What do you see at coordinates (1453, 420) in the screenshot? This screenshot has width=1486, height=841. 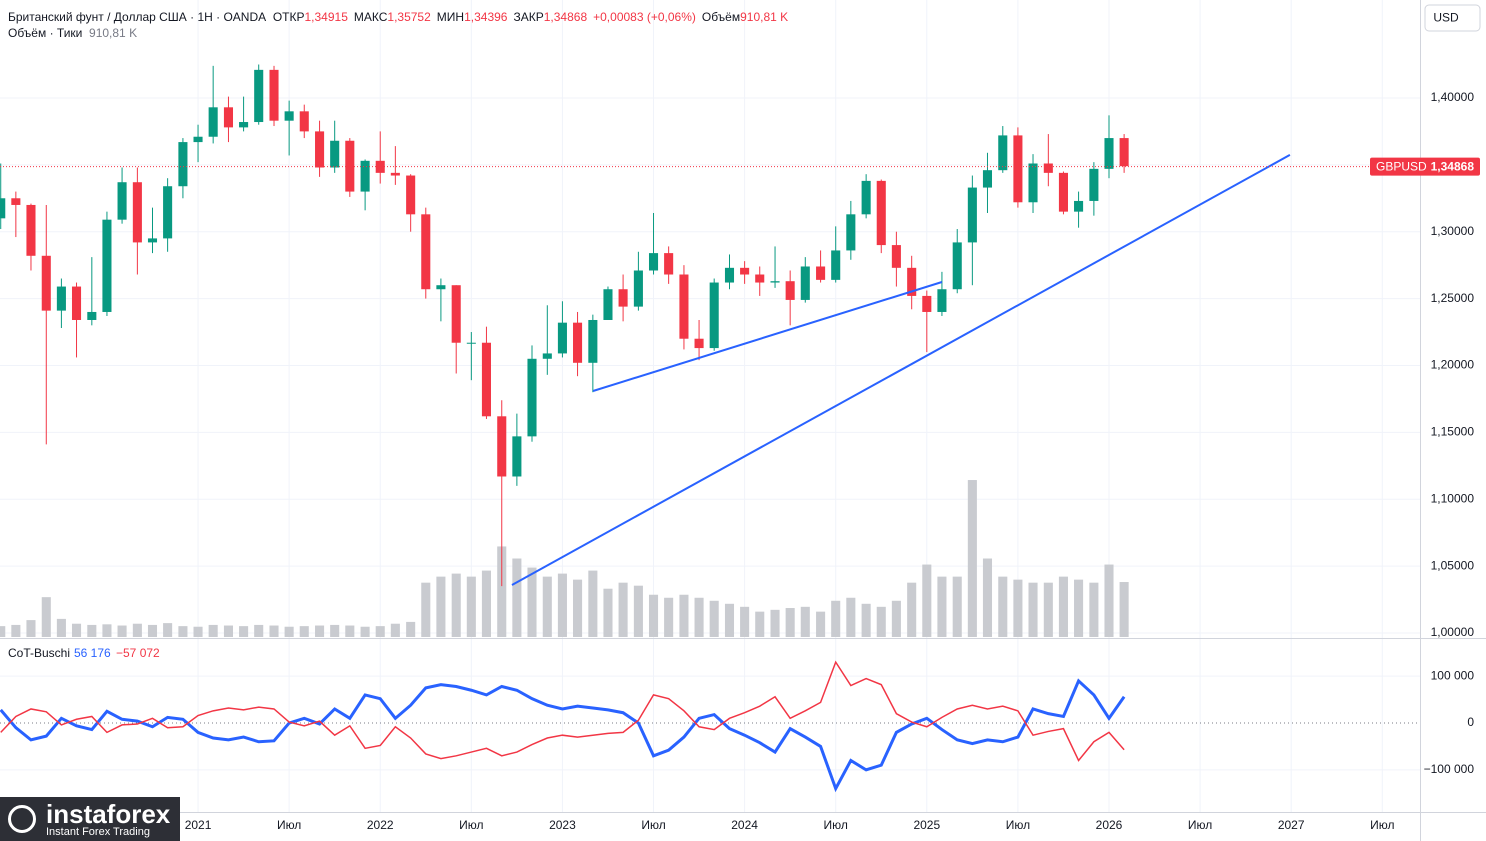 I see `price-axis-bg` at bounding box center [1453, 420].